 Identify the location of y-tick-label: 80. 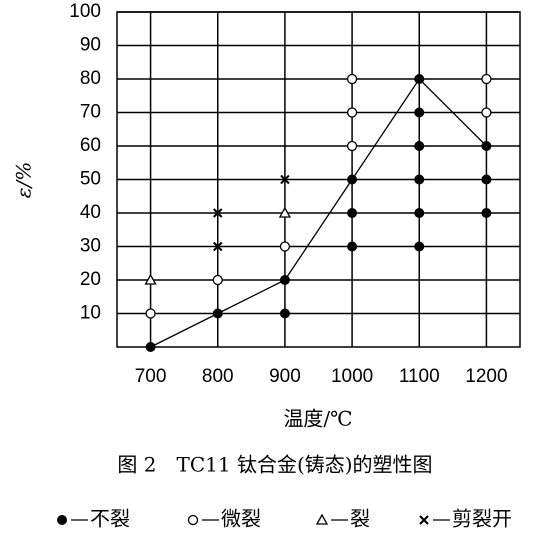
(90, 78).